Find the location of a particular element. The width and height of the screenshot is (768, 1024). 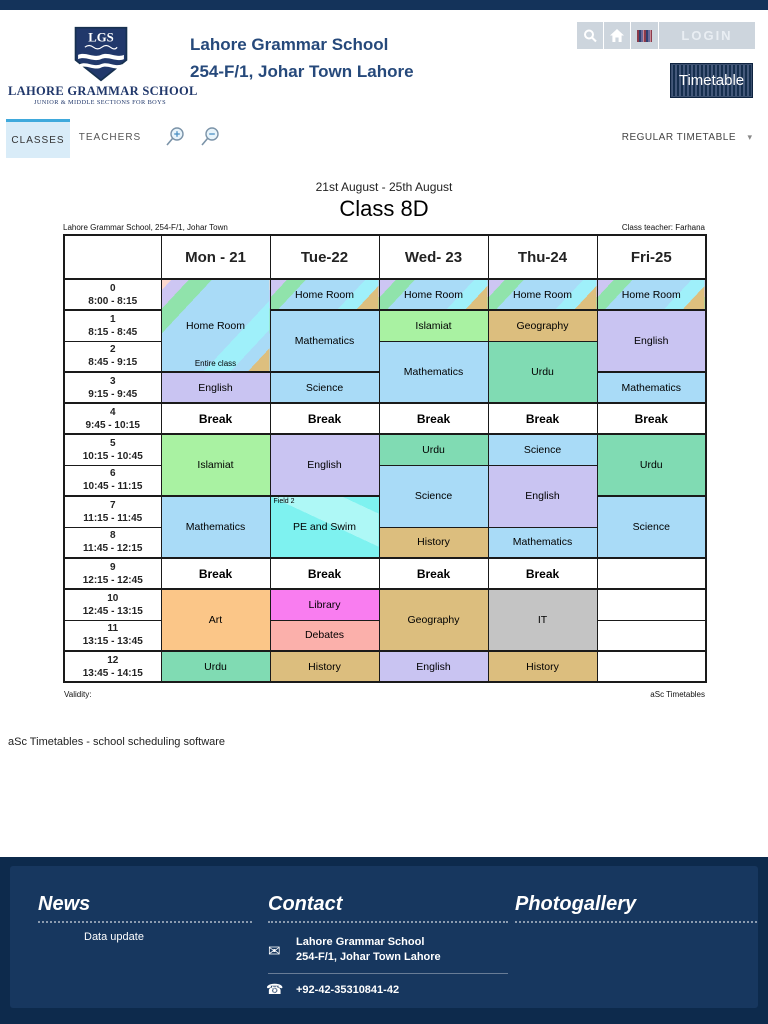

period-label-12: 12 13:45 - 14:15 is located at coordinates (112, 666).